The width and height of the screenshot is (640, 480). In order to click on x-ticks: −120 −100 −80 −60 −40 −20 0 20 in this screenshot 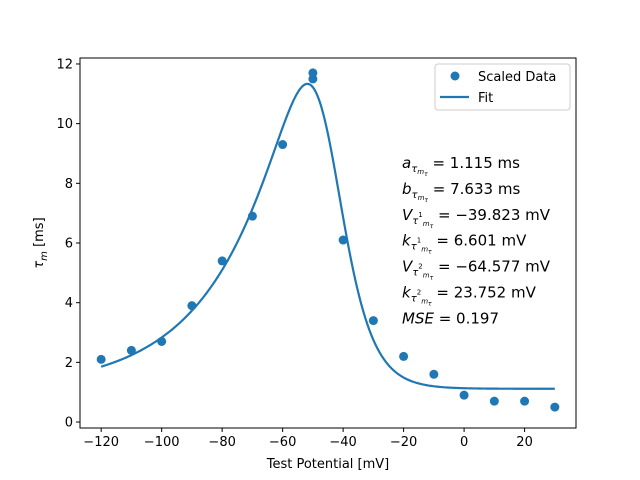, I will do `click(308, 439)`.